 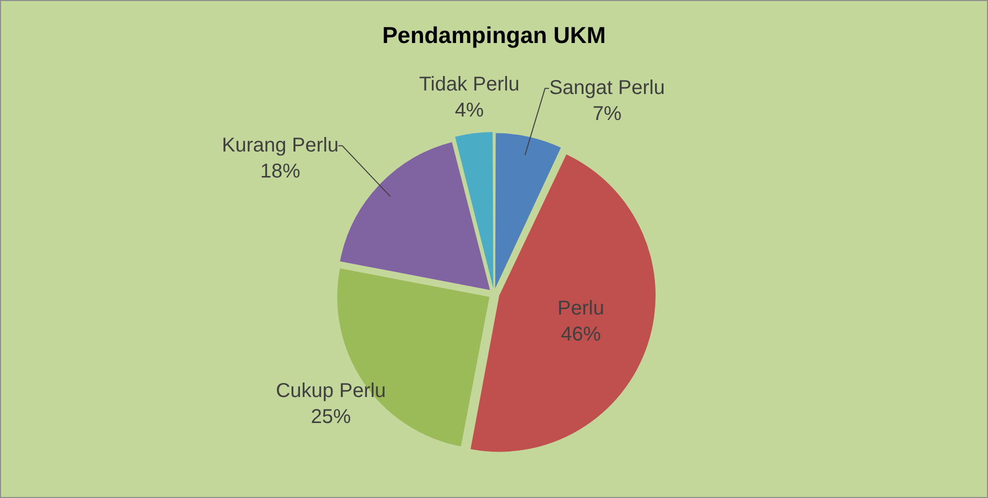 I want to click on slice-label: Sangat Perlu, so click(x=607, y=87).